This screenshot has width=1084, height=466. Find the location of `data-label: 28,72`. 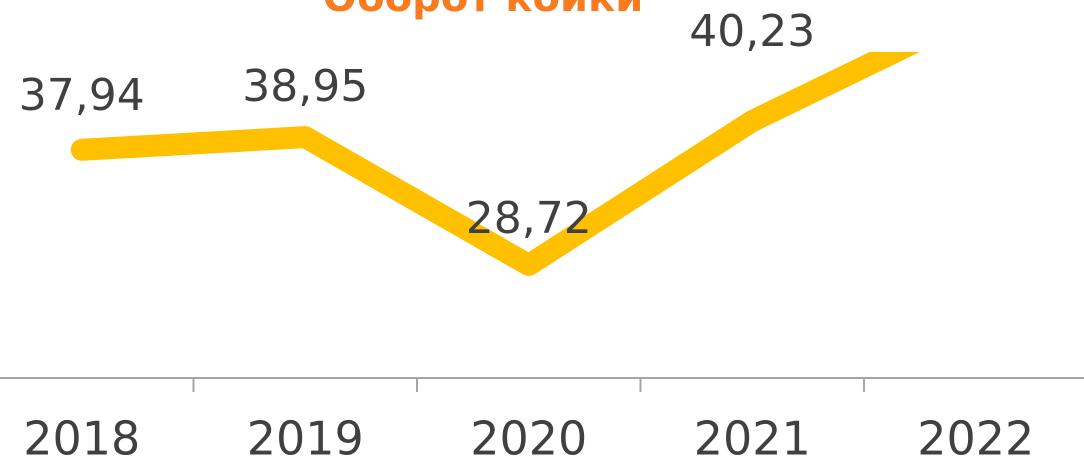

data-label: 28,72 is located at coordinates (529, 218).